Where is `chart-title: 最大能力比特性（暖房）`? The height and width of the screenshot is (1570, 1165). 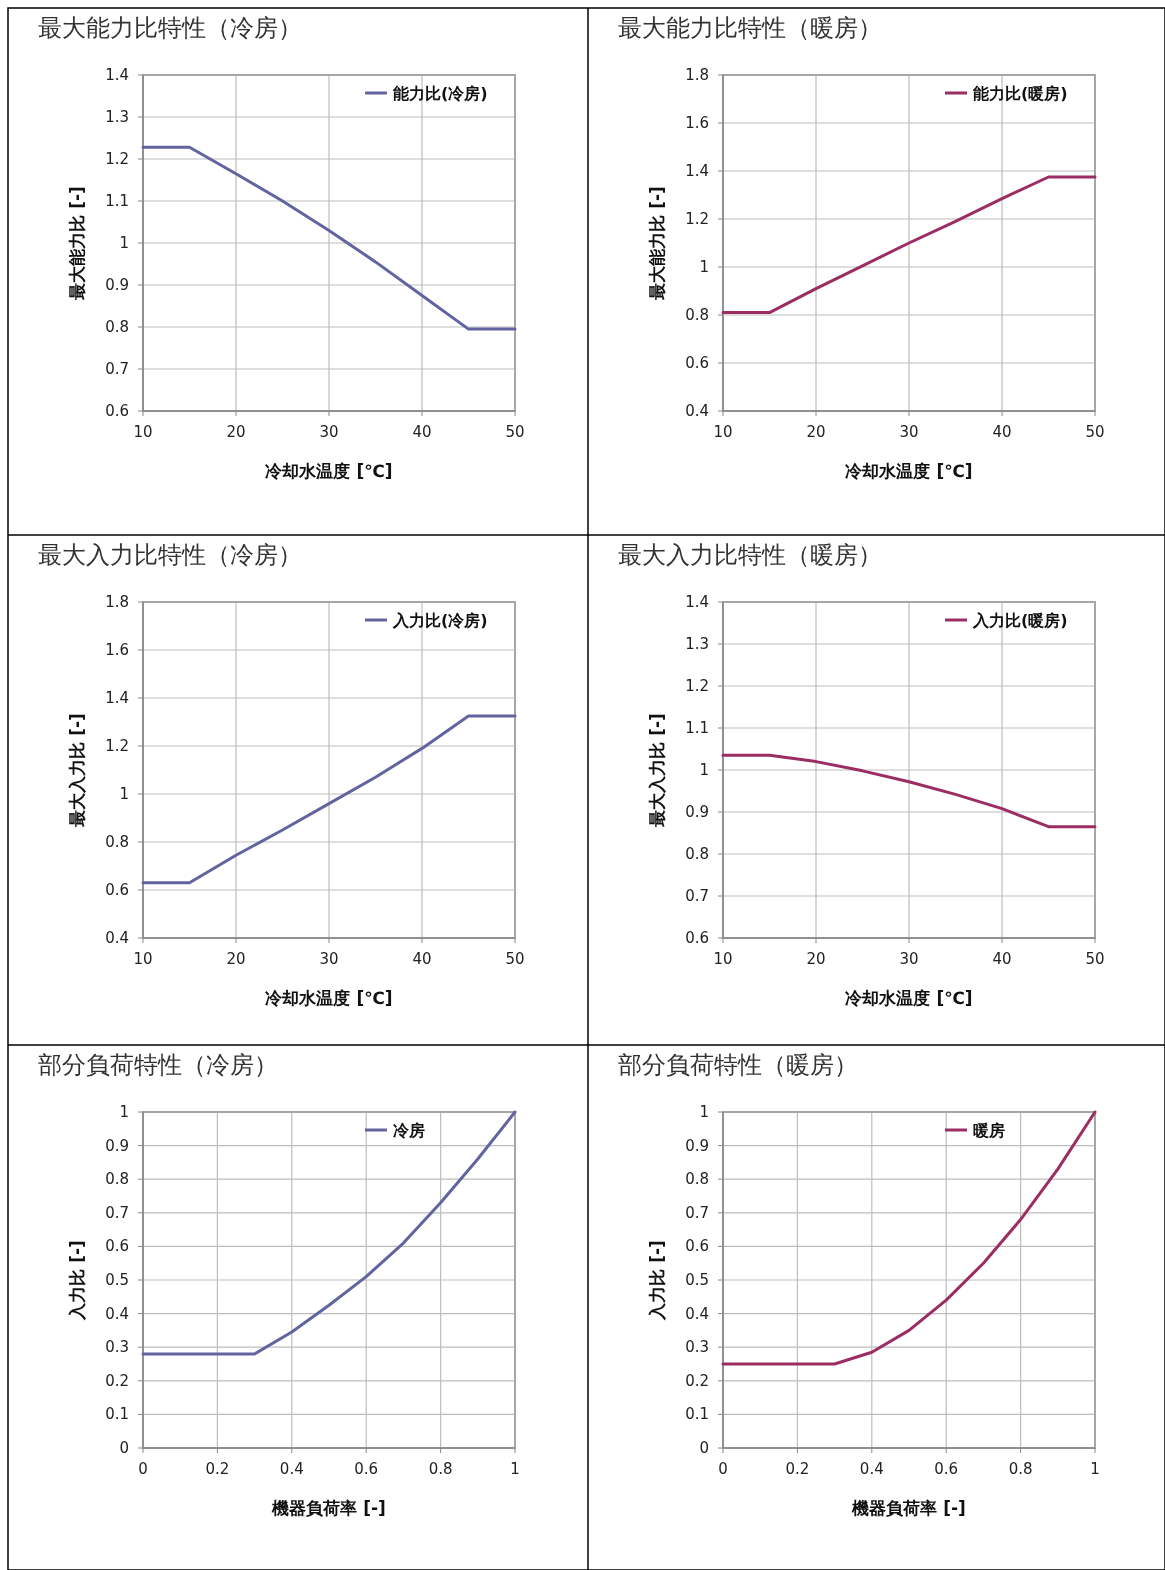 chart-title: 最大能力比特性（暖房） is located at coordinates (750, 28).